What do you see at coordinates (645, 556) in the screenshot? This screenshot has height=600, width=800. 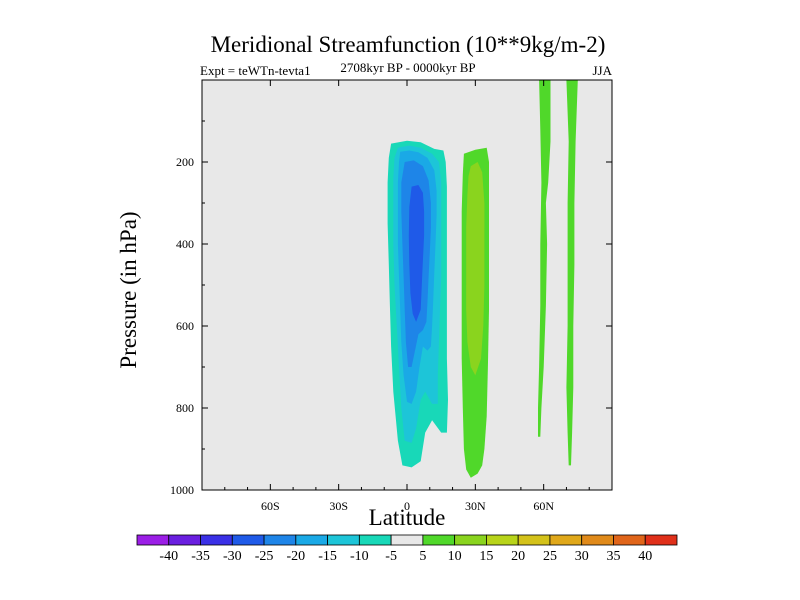 I see `colorbar-label: 40` at bounding box center [645, 556].